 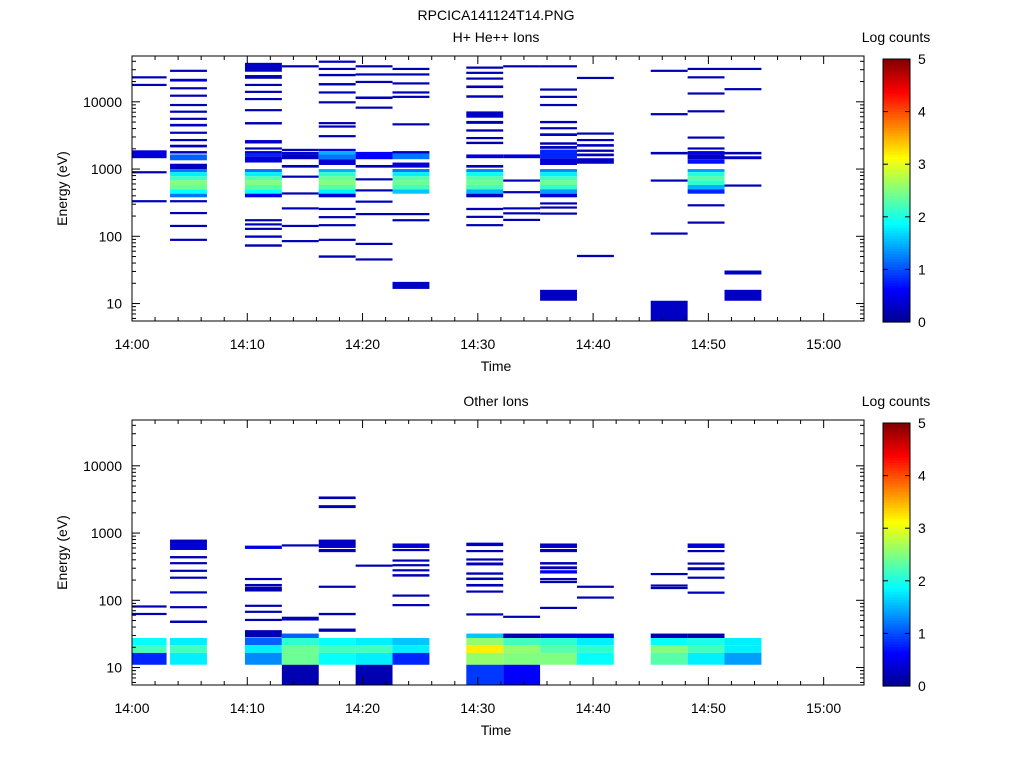 I want to click on y-tick-label: 10000, so click(x=102, y=102).